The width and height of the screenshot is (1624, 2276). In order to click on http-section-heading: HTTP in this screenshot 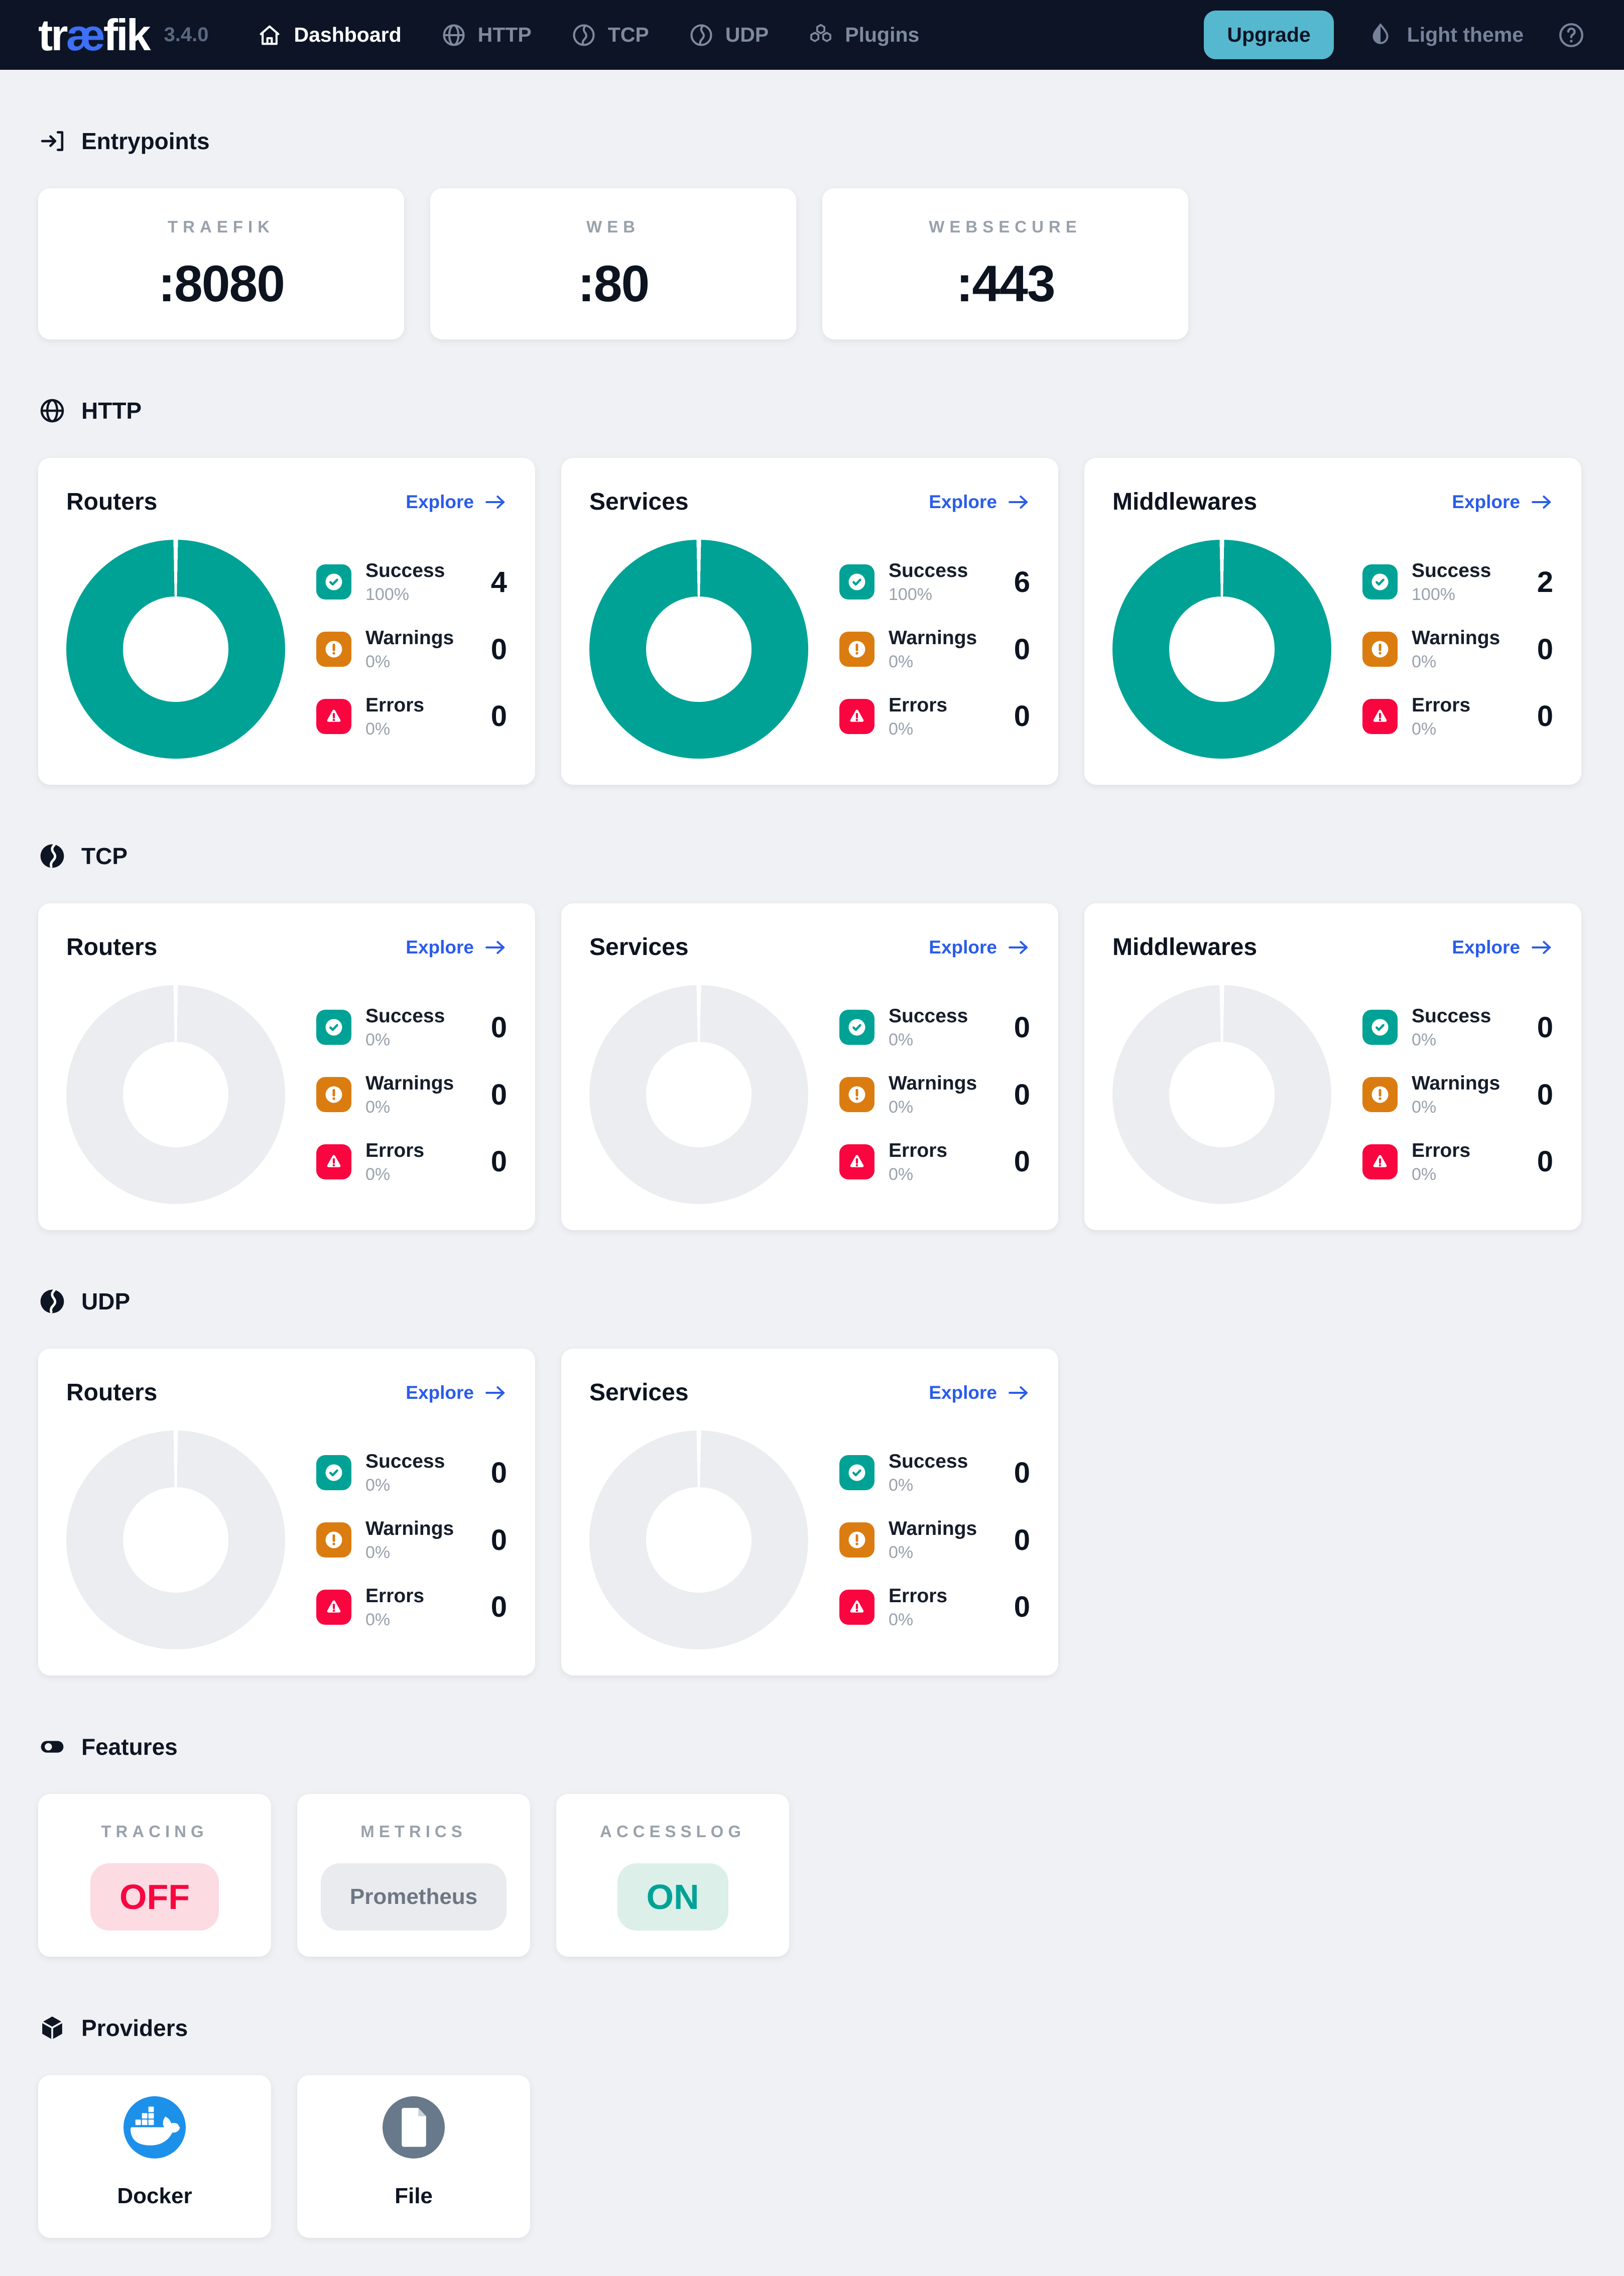, I will do `click(812, 411)`.